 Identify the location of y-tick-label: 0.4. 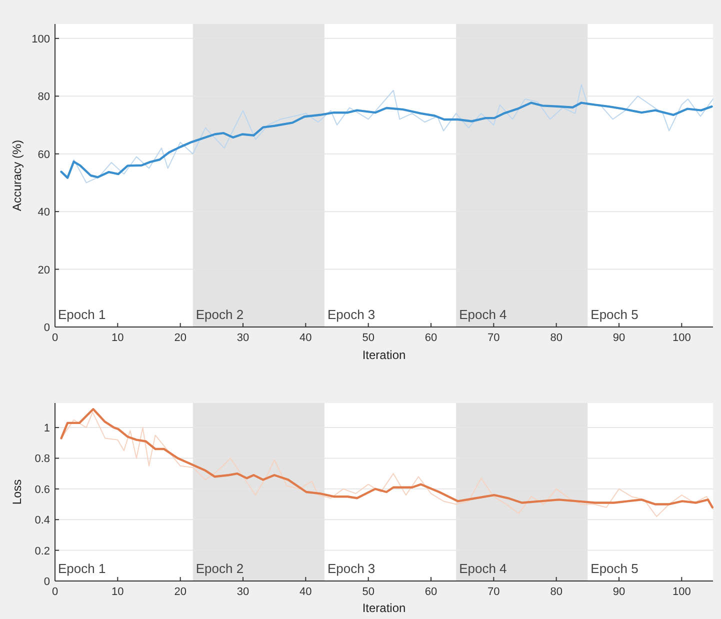
(42, 520).